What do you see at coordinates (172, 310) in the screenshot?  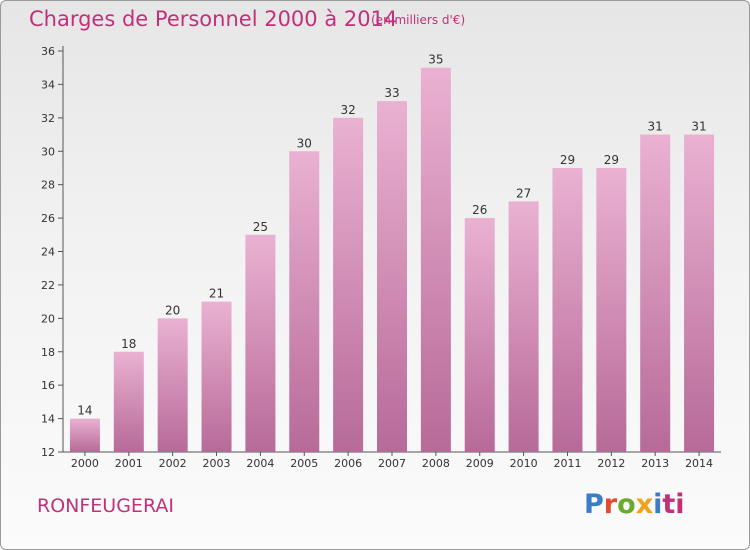 I see `bar-value-label: 20` at bounding box center [172, 310].